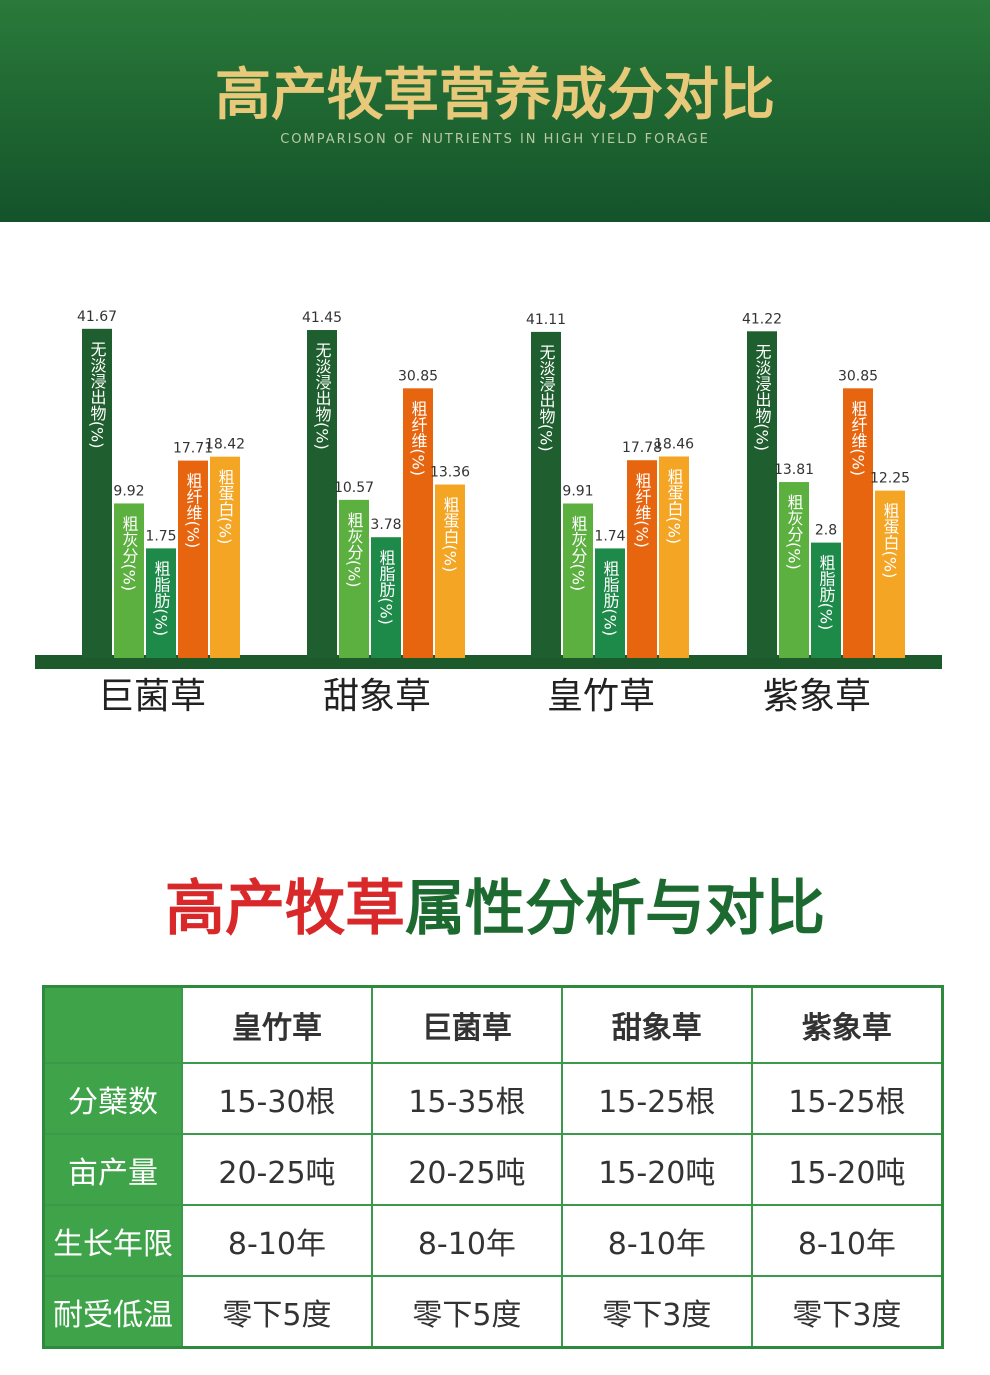 This screenshot has width=990, height=1375. I want to click on value-label: 18.46, so click(674, 444).